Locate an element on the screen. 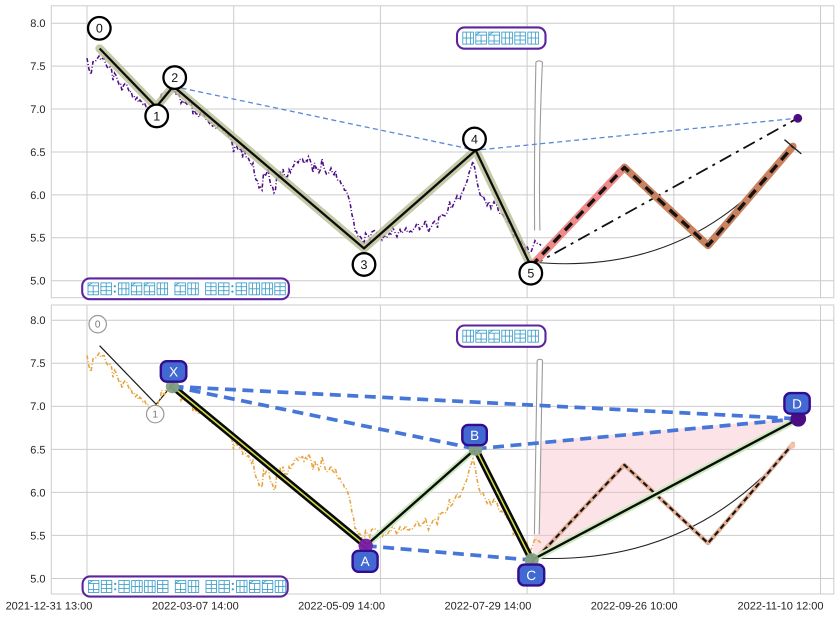 Image resolution: width=839 pixels, height=622 pixels. svg-text: C is located at coordinates (531, 575).